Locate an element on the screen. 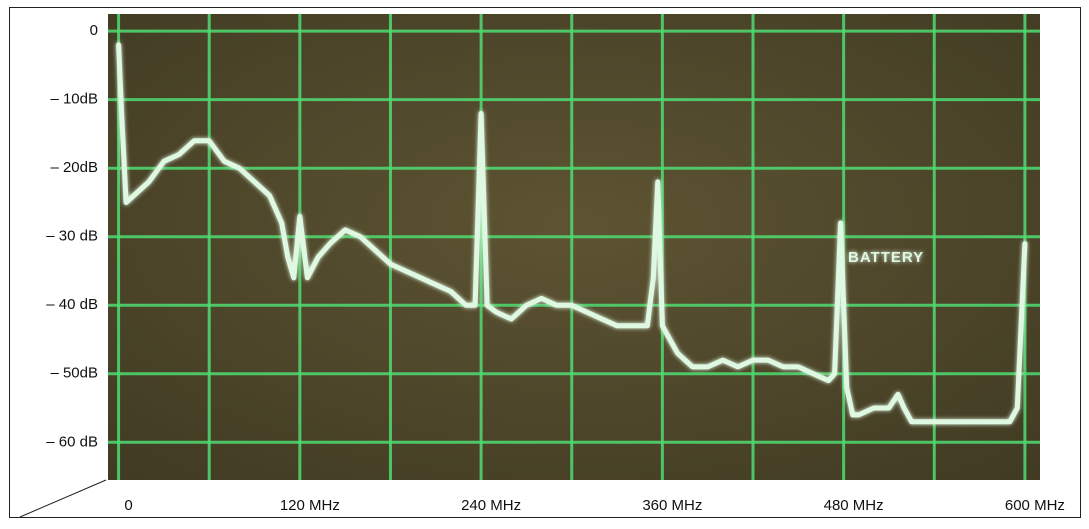 The width and height of the screenshot is (1089, 529). annotation: BATTERY is located at coordinates (886, 257).